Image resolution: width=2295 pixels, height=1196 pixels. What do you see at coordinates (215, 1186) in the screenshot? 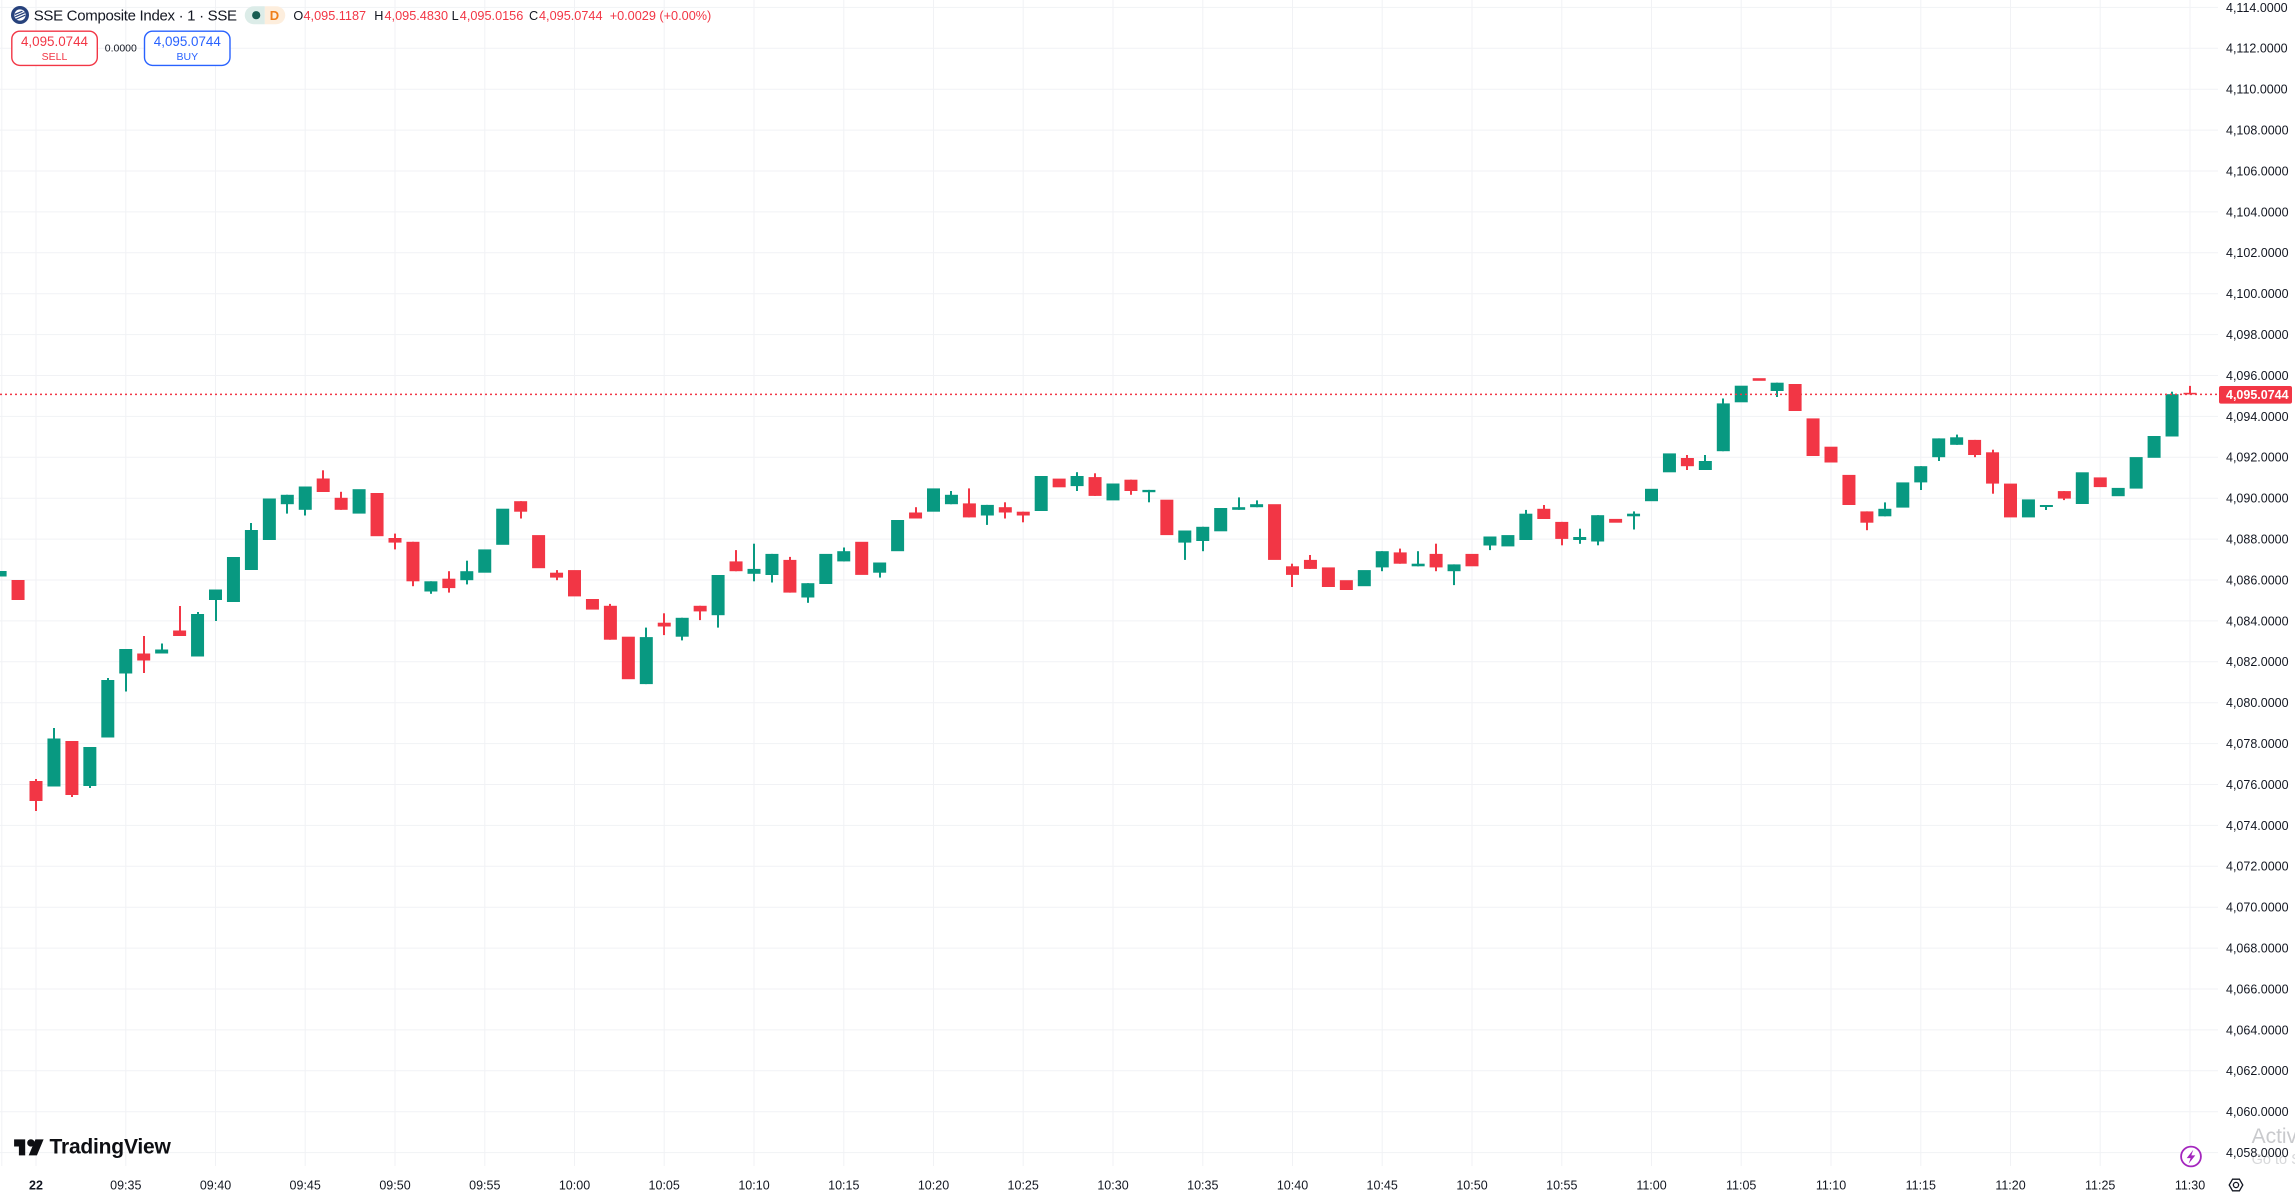
I see `svg-text: 09:40` at bounding box center [215, 1186].